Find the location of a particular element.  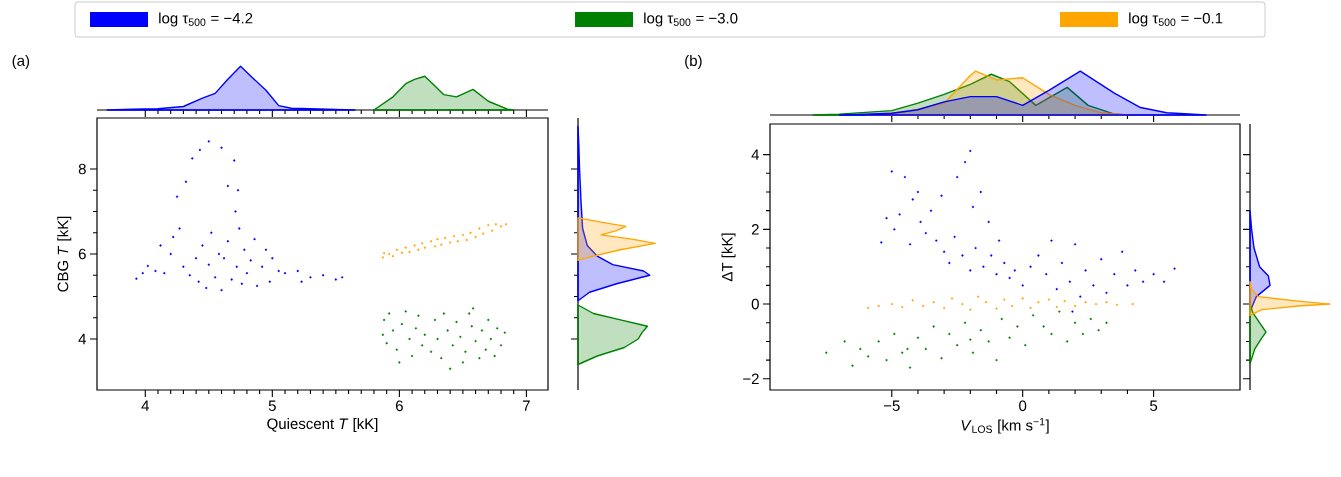

x-tick-label: 4 is located at coordinates (145, 405).